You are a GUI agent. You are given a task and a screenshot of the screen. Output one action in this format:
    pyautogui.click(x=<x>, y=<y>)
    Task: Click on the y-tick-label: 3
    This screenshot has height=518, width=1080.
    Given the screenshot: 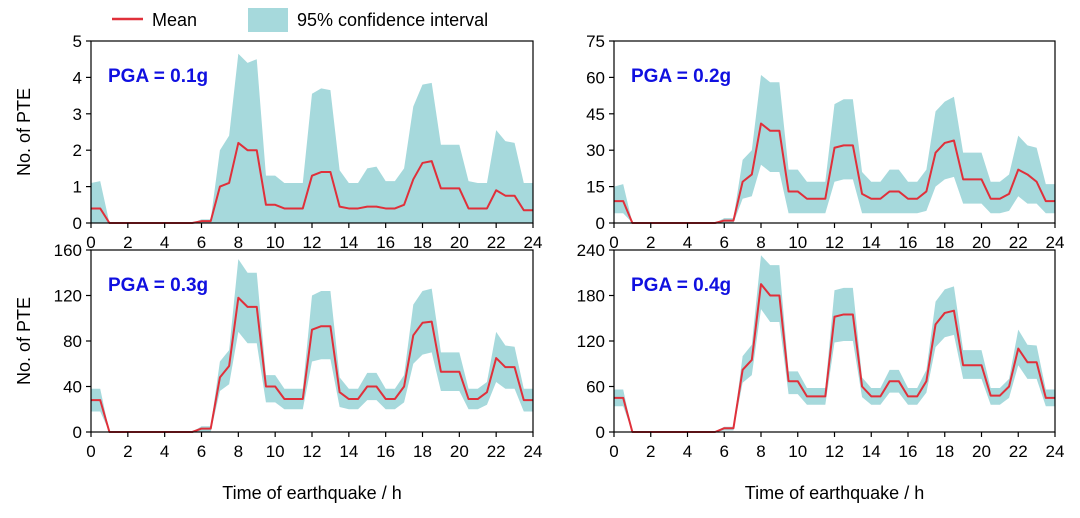 What is the action you would take?
    pyautogui.click(x=77, y=114)
    